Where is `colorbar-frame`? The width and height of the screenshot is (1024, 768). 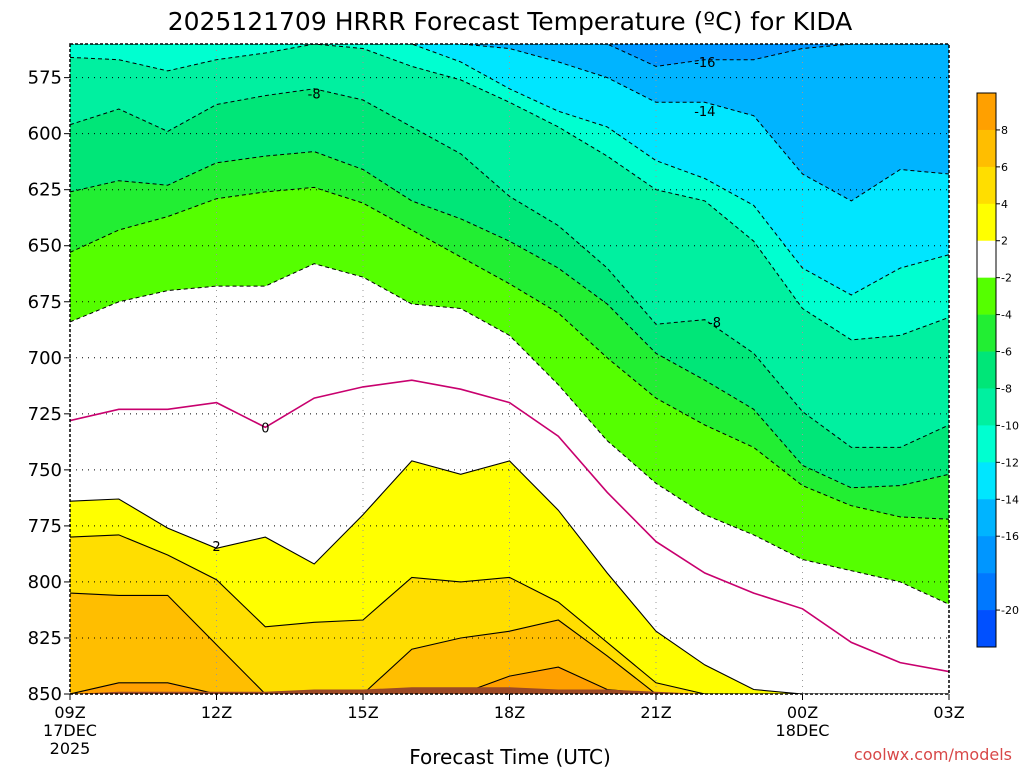
colorbar-frame is located at coordinates (986, 370).